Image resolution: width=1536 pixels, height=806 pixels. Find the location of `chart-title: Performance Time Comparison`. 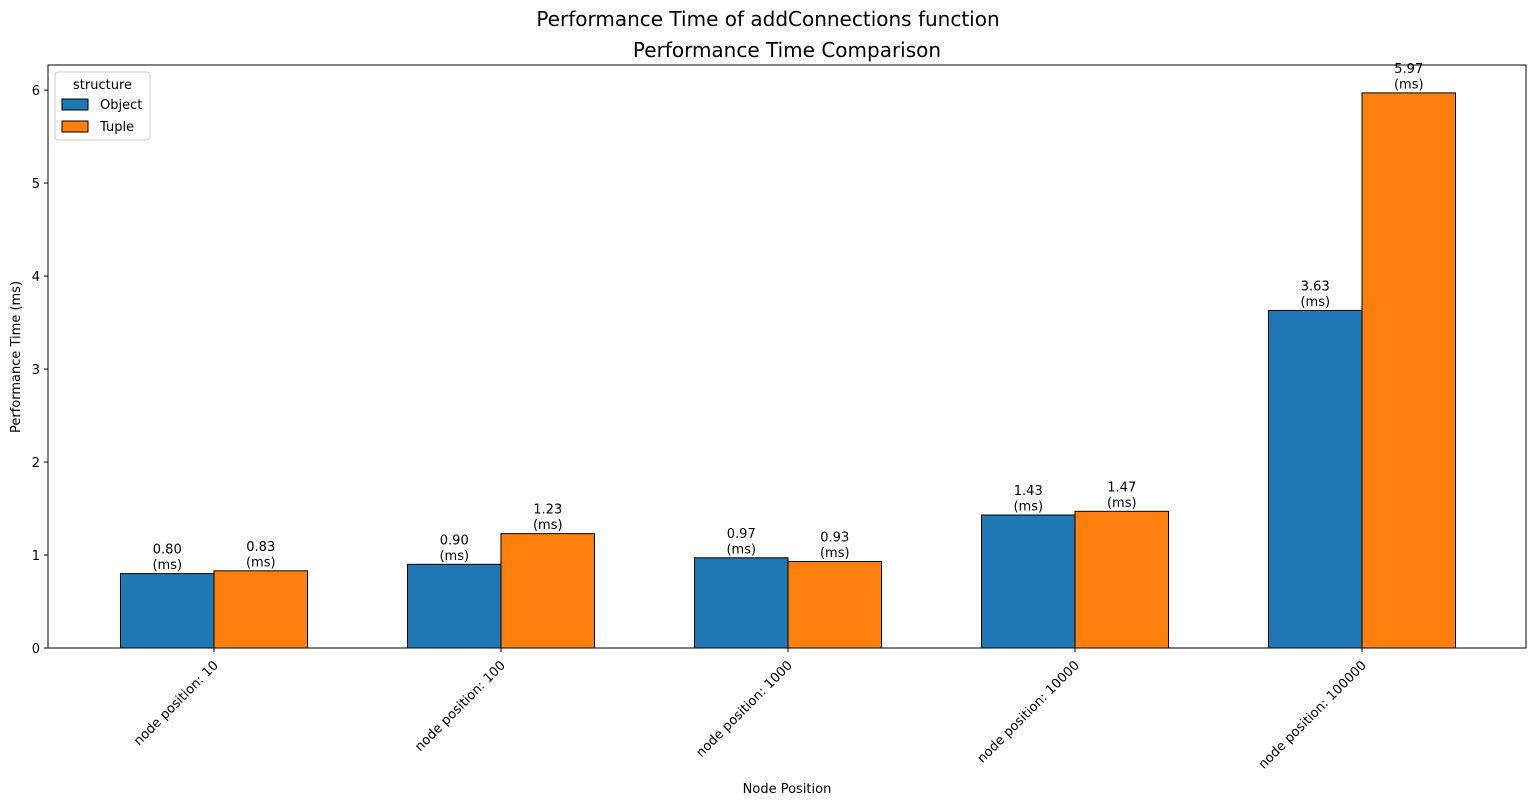

chart-title: Performance Time Comparison is located at coordinates (787, 50).